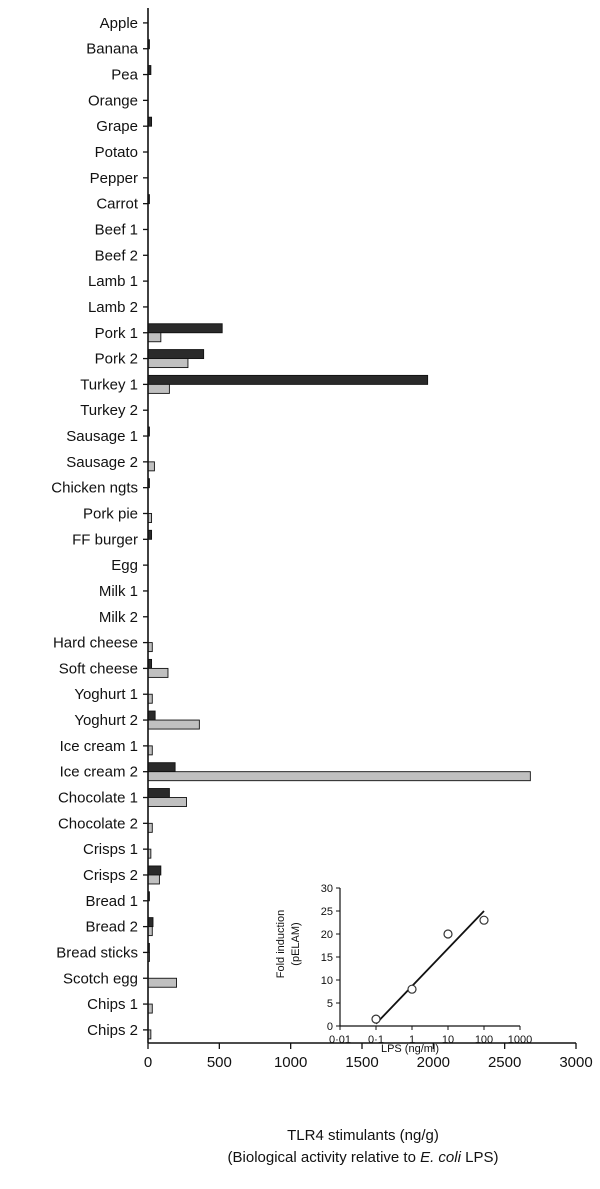 The image size is (600, 1189). Describe the element at coordinates (110, 849) in the screenshot. I see `category-label: Crisps 1` at that location.